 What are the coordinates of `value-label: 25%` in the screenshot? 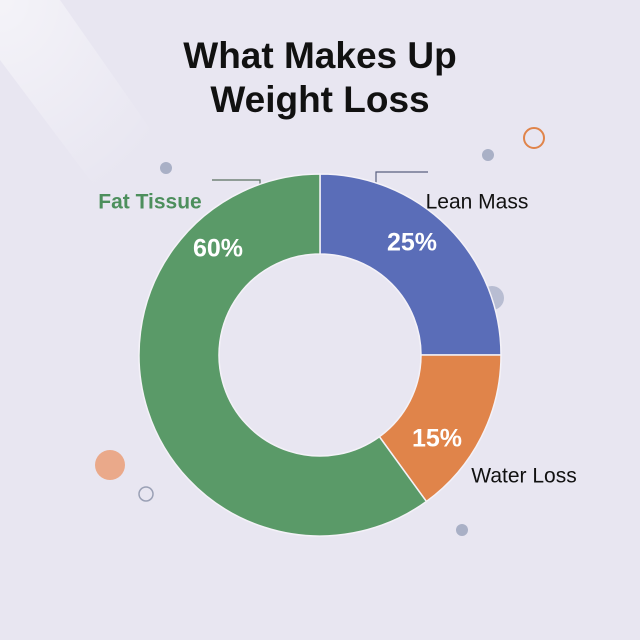 It's located at (412, 243).